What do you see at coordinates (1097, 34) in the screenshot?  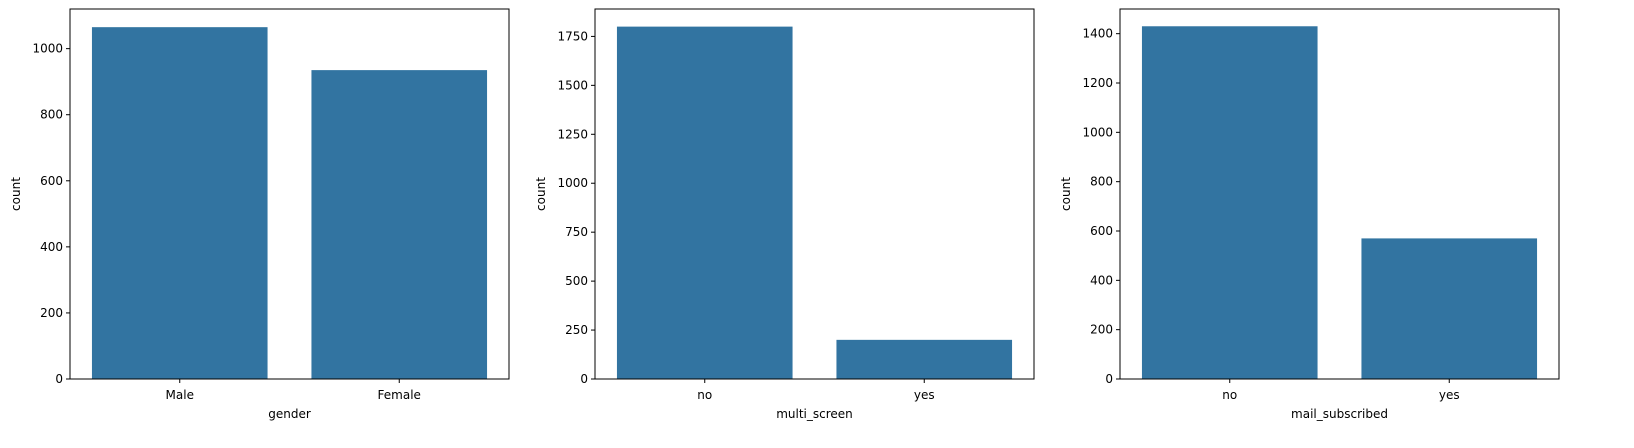 I see `y-tick-label: 1400` at bounding box center [1097, 34].